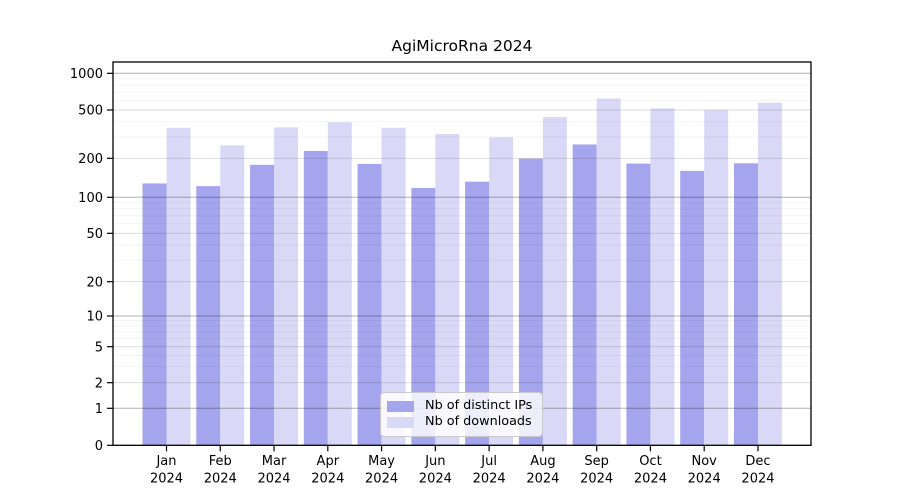 The height and width of the screenshot is (500, 900). What do you see at coordinates (369, 304) in the screenshot?
I see `bar-distinct-ips-may` at bounding box center [369, 304].